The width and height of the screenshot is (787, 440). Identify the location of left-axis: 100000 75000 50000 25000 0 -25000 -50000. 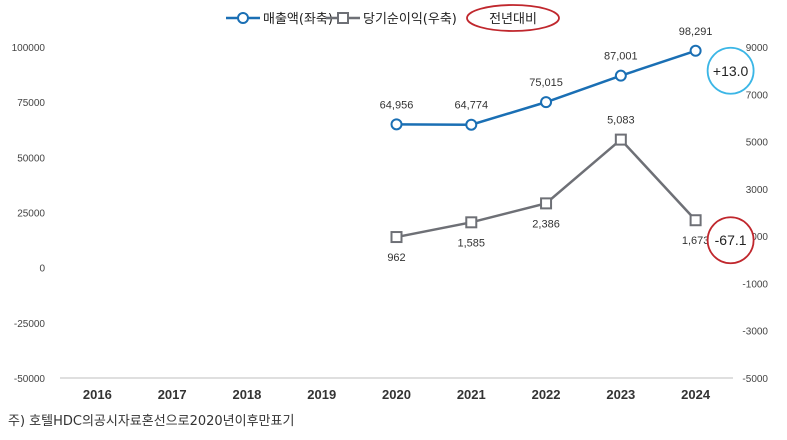
(29, 214).